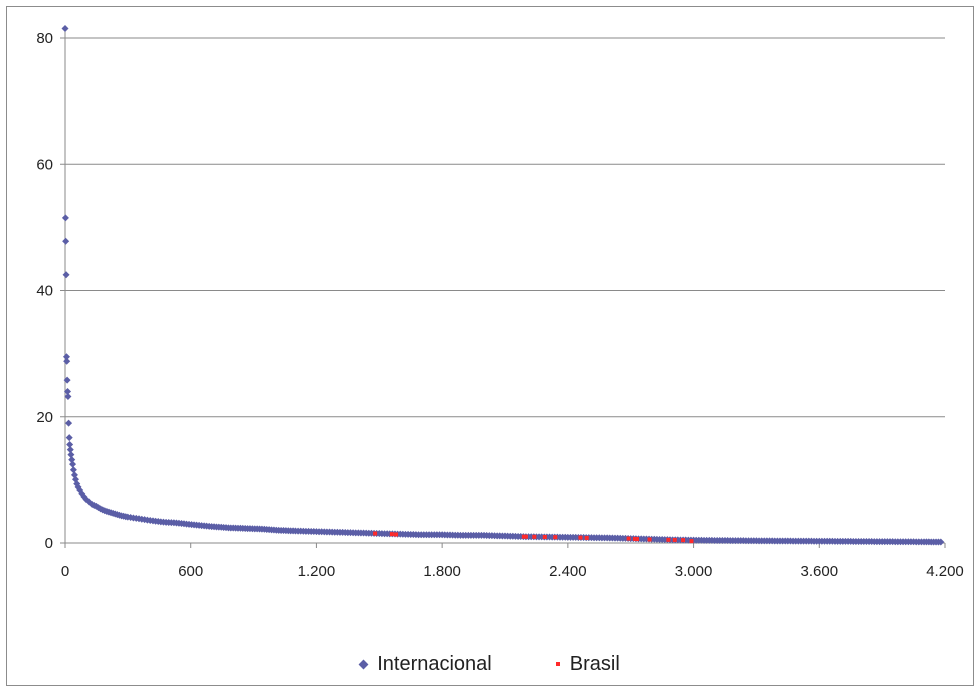  I want to click on x-tick-label: 0, so click(65, 571).